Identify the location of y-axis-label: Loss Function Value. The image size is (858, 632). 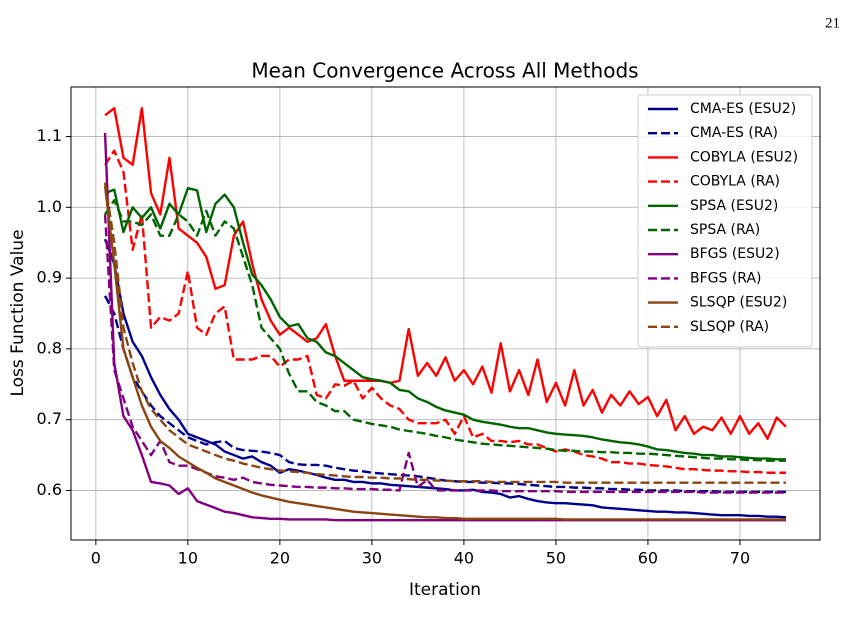
(18, 312).